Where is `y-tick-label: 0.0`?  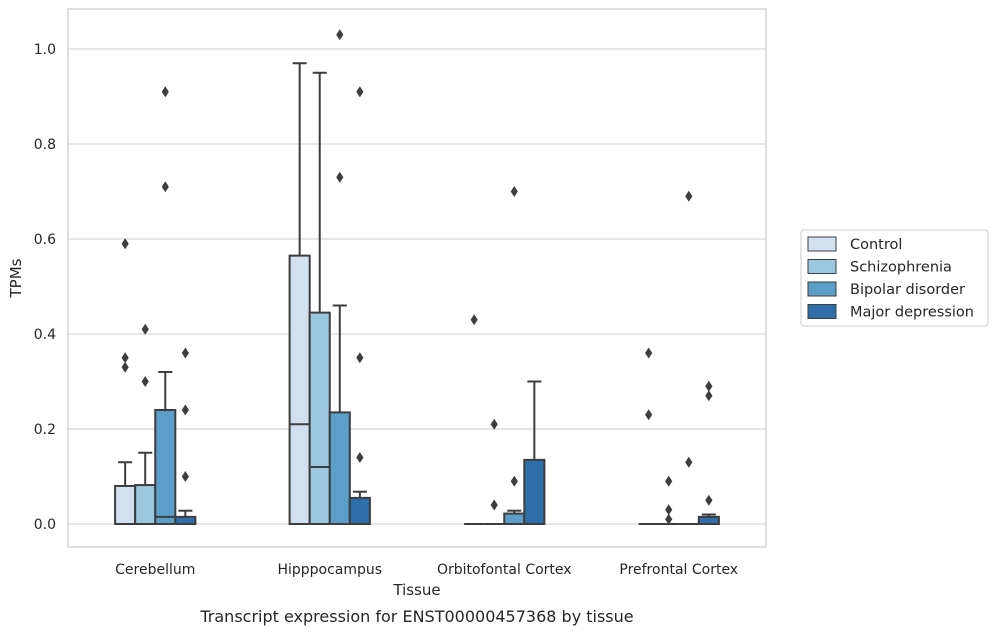
y-tick-label: 0.0 is located at coordinates (45, 525).